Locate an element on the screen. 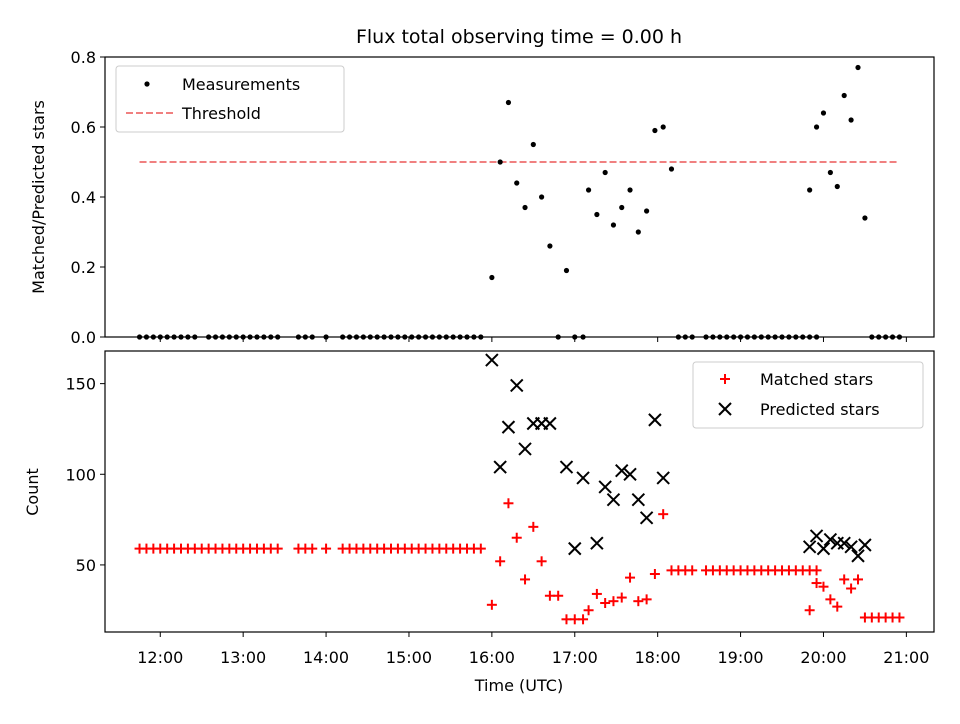 The height and width of the screenshot is (724, 960). x-tick-label: 20:00 is located at coordinates (823, 657).